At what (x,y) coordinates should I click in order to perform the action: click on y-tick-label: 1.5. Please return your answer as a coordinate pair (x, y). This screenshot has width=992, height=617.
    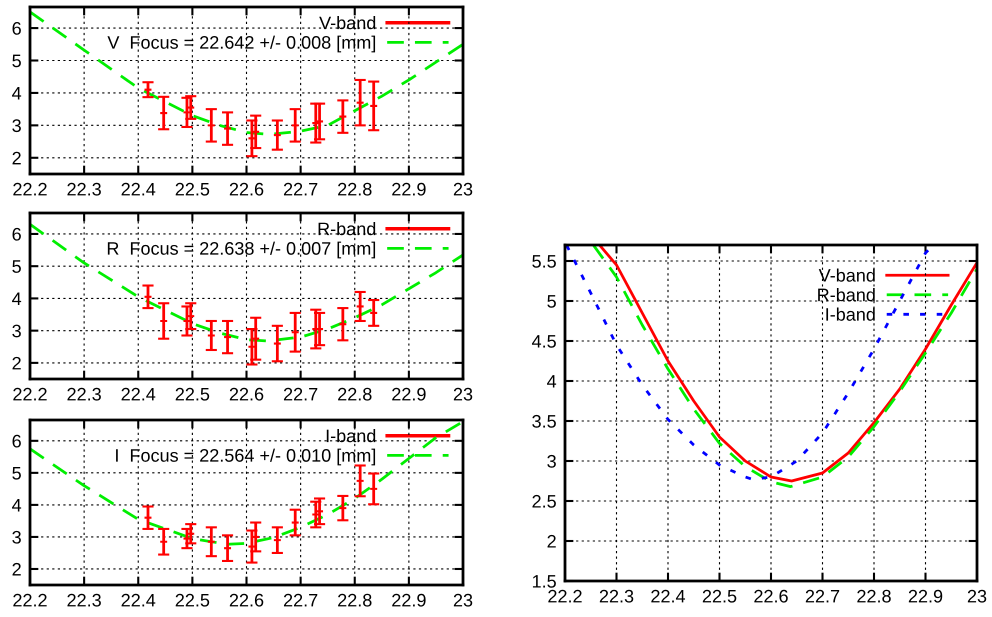
    Looking at the image, I should click on (544, 581).